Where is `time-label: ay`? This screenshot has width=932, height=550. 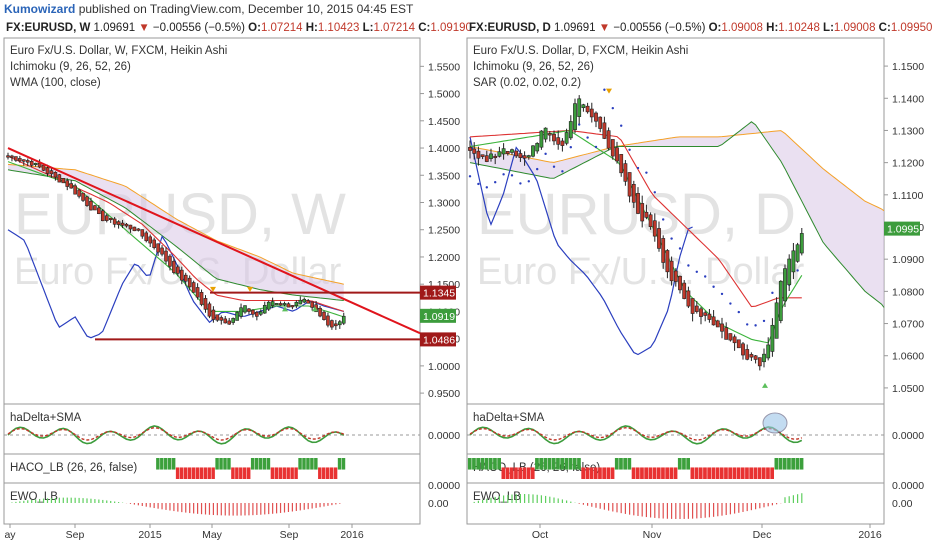 time-label: ay is located at coordinates (10, 535).